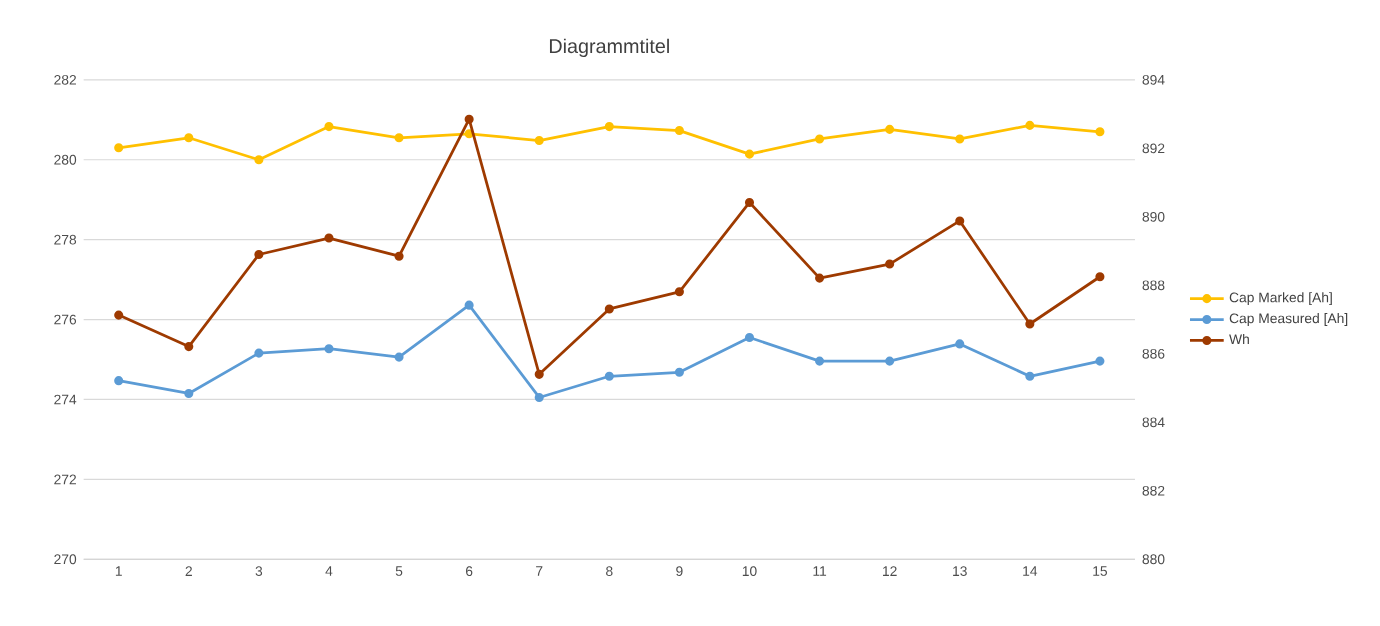 Image resolution: width=1380 pixels, height=626 pixels. I want to click on chart-title: Diagrammtitel, so click(609, 47).